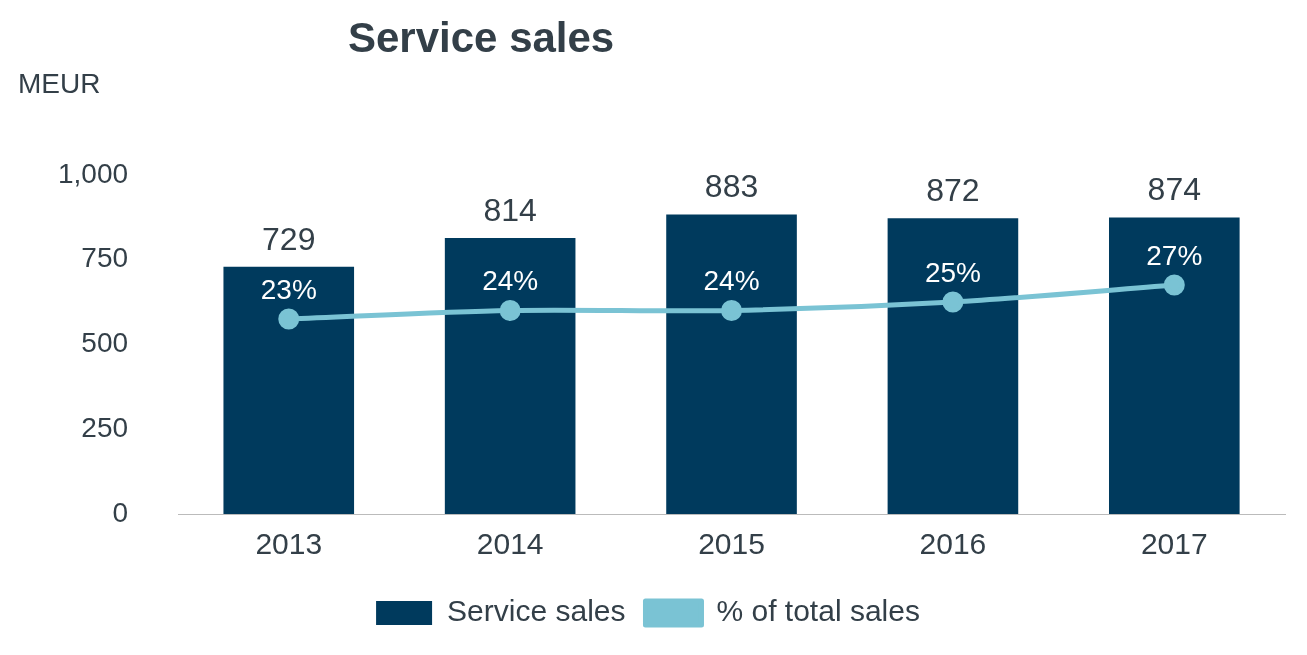 The height and width of the screenshot is (655, 1307). What do you see at coordinates (1174, 255) in the screenshot?
I see `data-label: 27%` at bounding box center [1174, 255].